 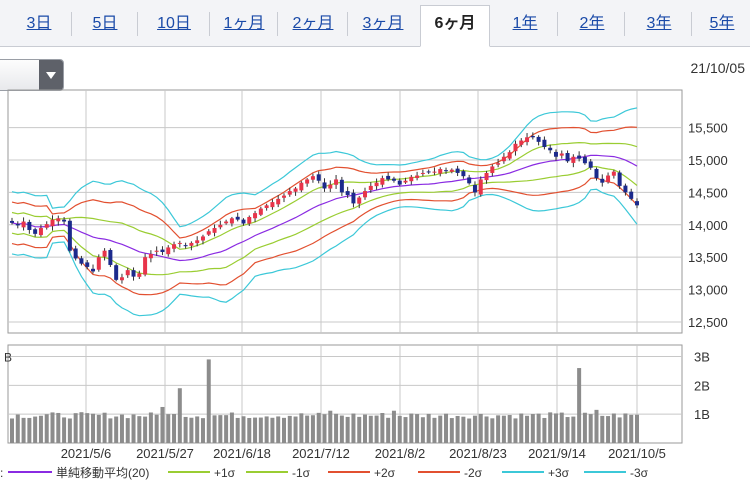 What do you see at coordinates (51, 75) in the screenshot?
I see `chevron-down-icon` at bounding box center [51, 75].